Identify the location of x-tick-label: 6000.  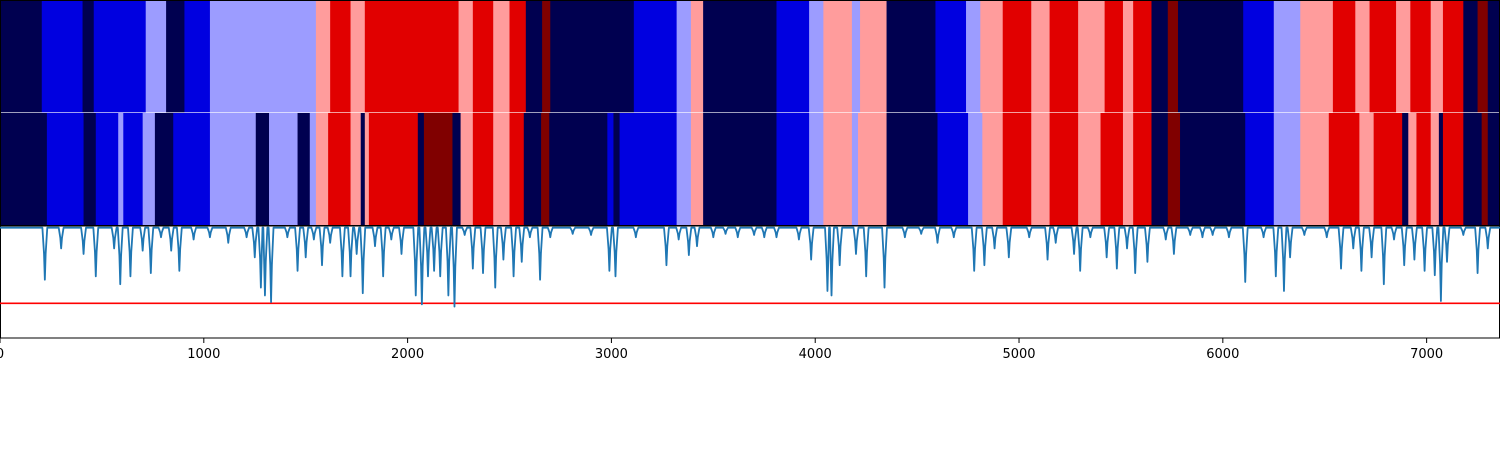
(1222, 354).